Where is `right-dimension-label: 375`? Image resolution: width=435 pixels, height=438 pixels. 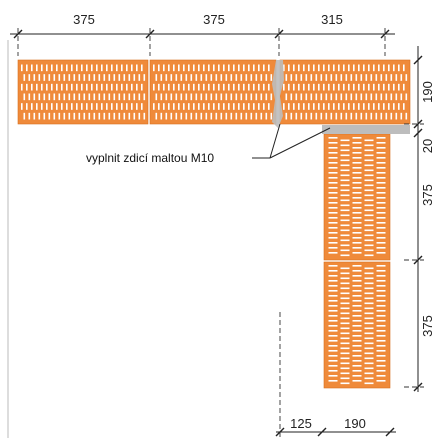
right-dimension-label: 375 is located at coordinates (427, 195).